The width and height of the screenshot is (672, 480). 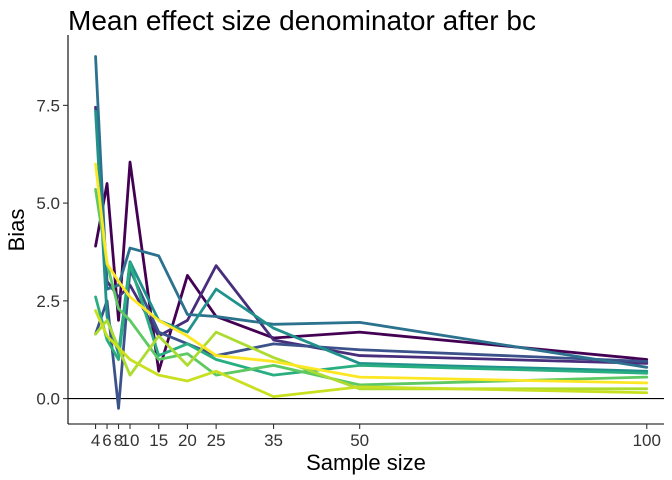 What do you see at coordinates (16, 230) in the screenshot?
I see `y-axis-title: Bias` at bounding box center [16, 230].